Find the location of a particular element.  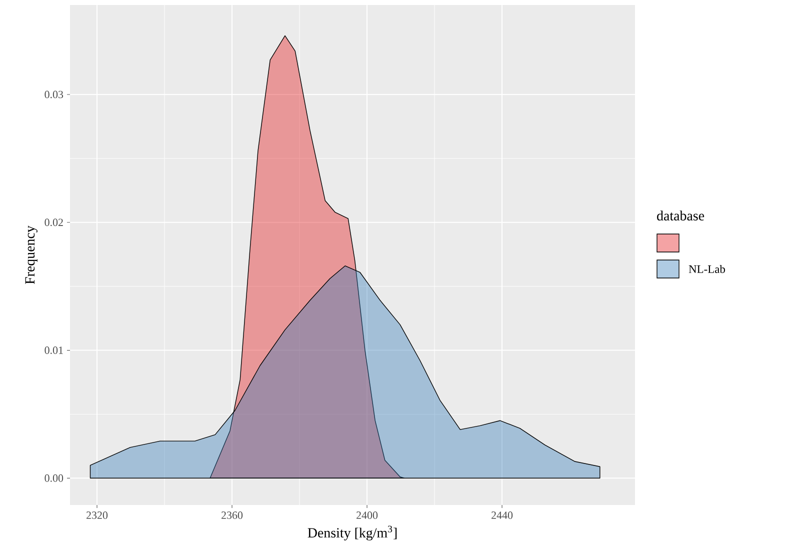

y-tick-label: 0.00 is located at coordinates (54, 478).